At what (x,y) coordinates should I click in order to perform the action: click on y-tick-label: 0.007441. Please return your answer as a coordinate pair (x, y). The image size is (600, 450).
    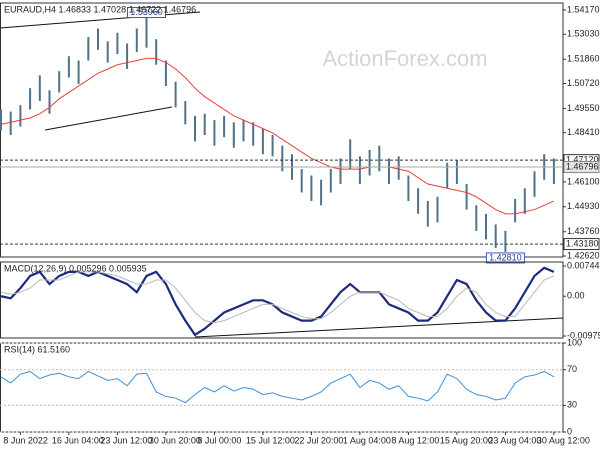
    Looking at the image, I should click on (583, 265).